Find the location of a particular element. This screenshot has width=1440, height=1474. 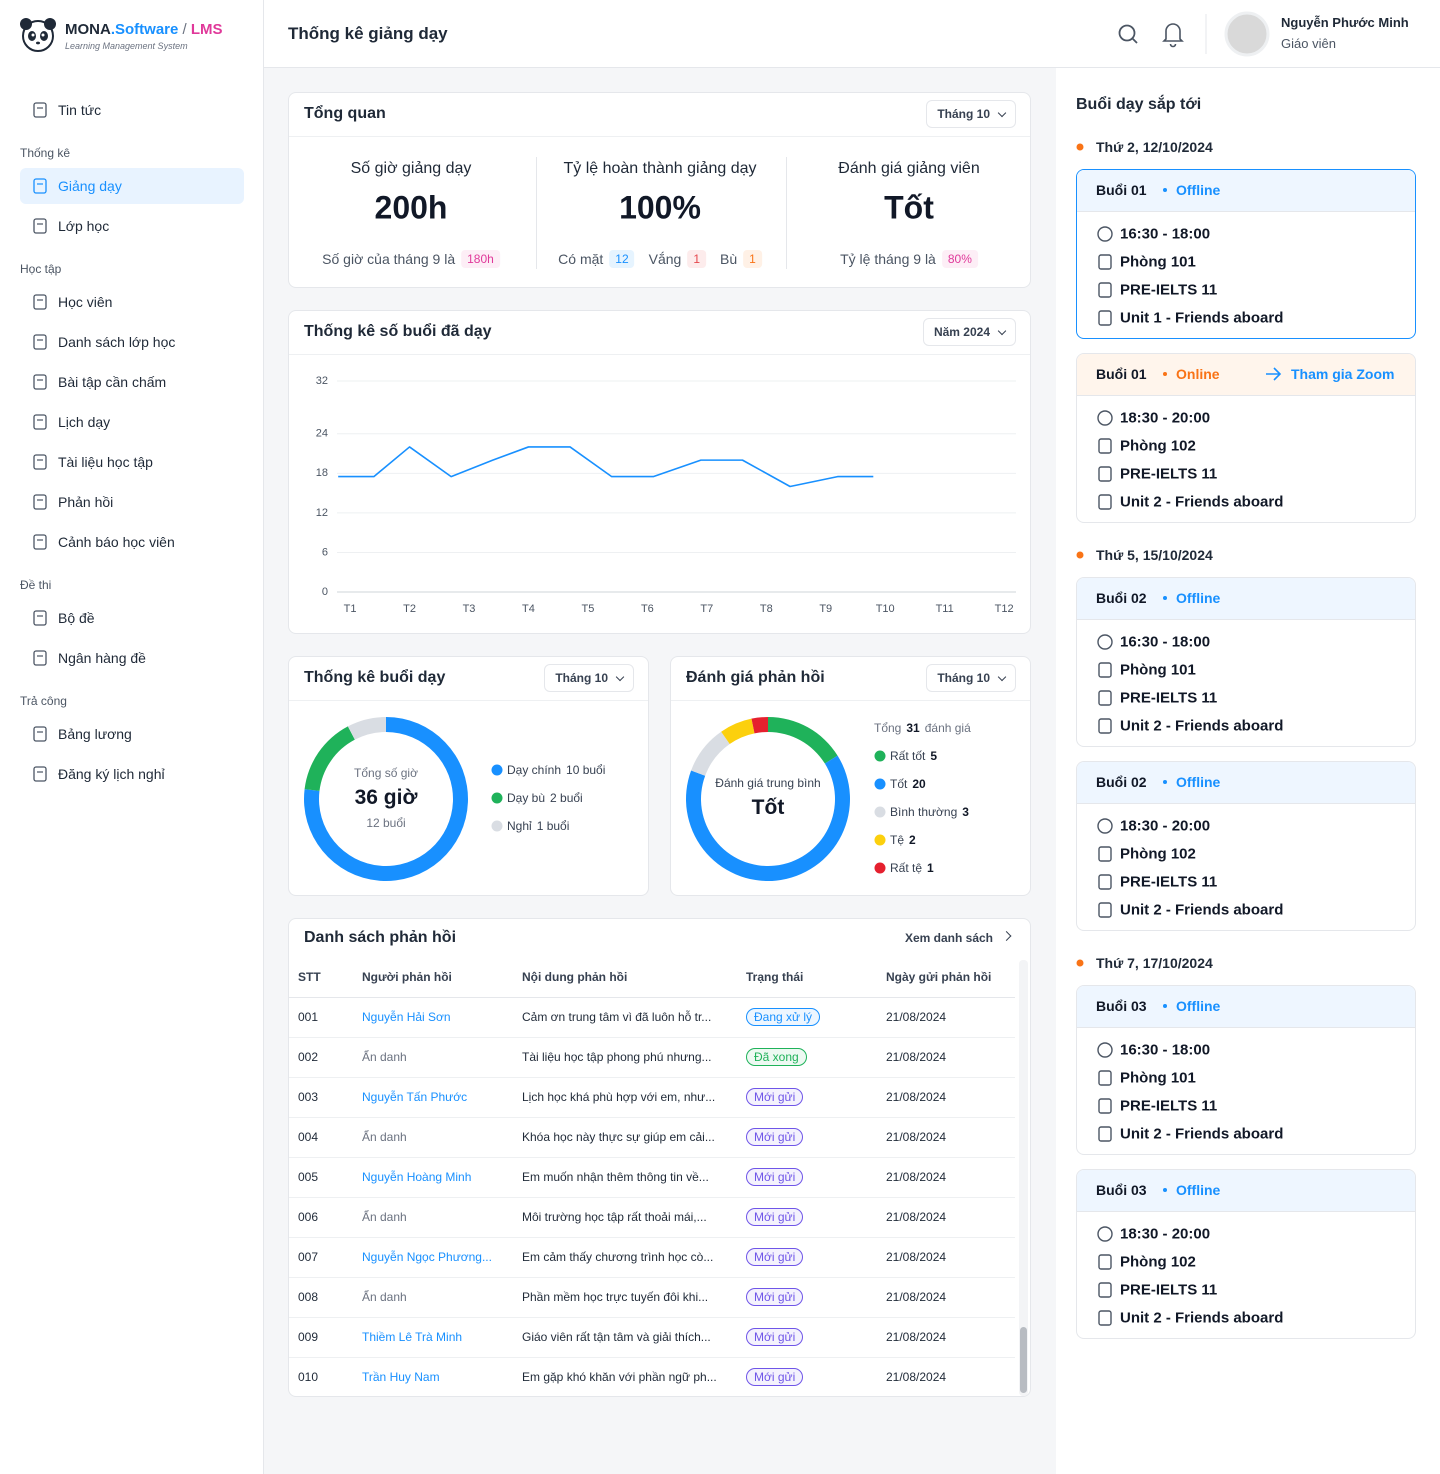

menu-item: Giảng dạy is located at coordinates (90, 186).